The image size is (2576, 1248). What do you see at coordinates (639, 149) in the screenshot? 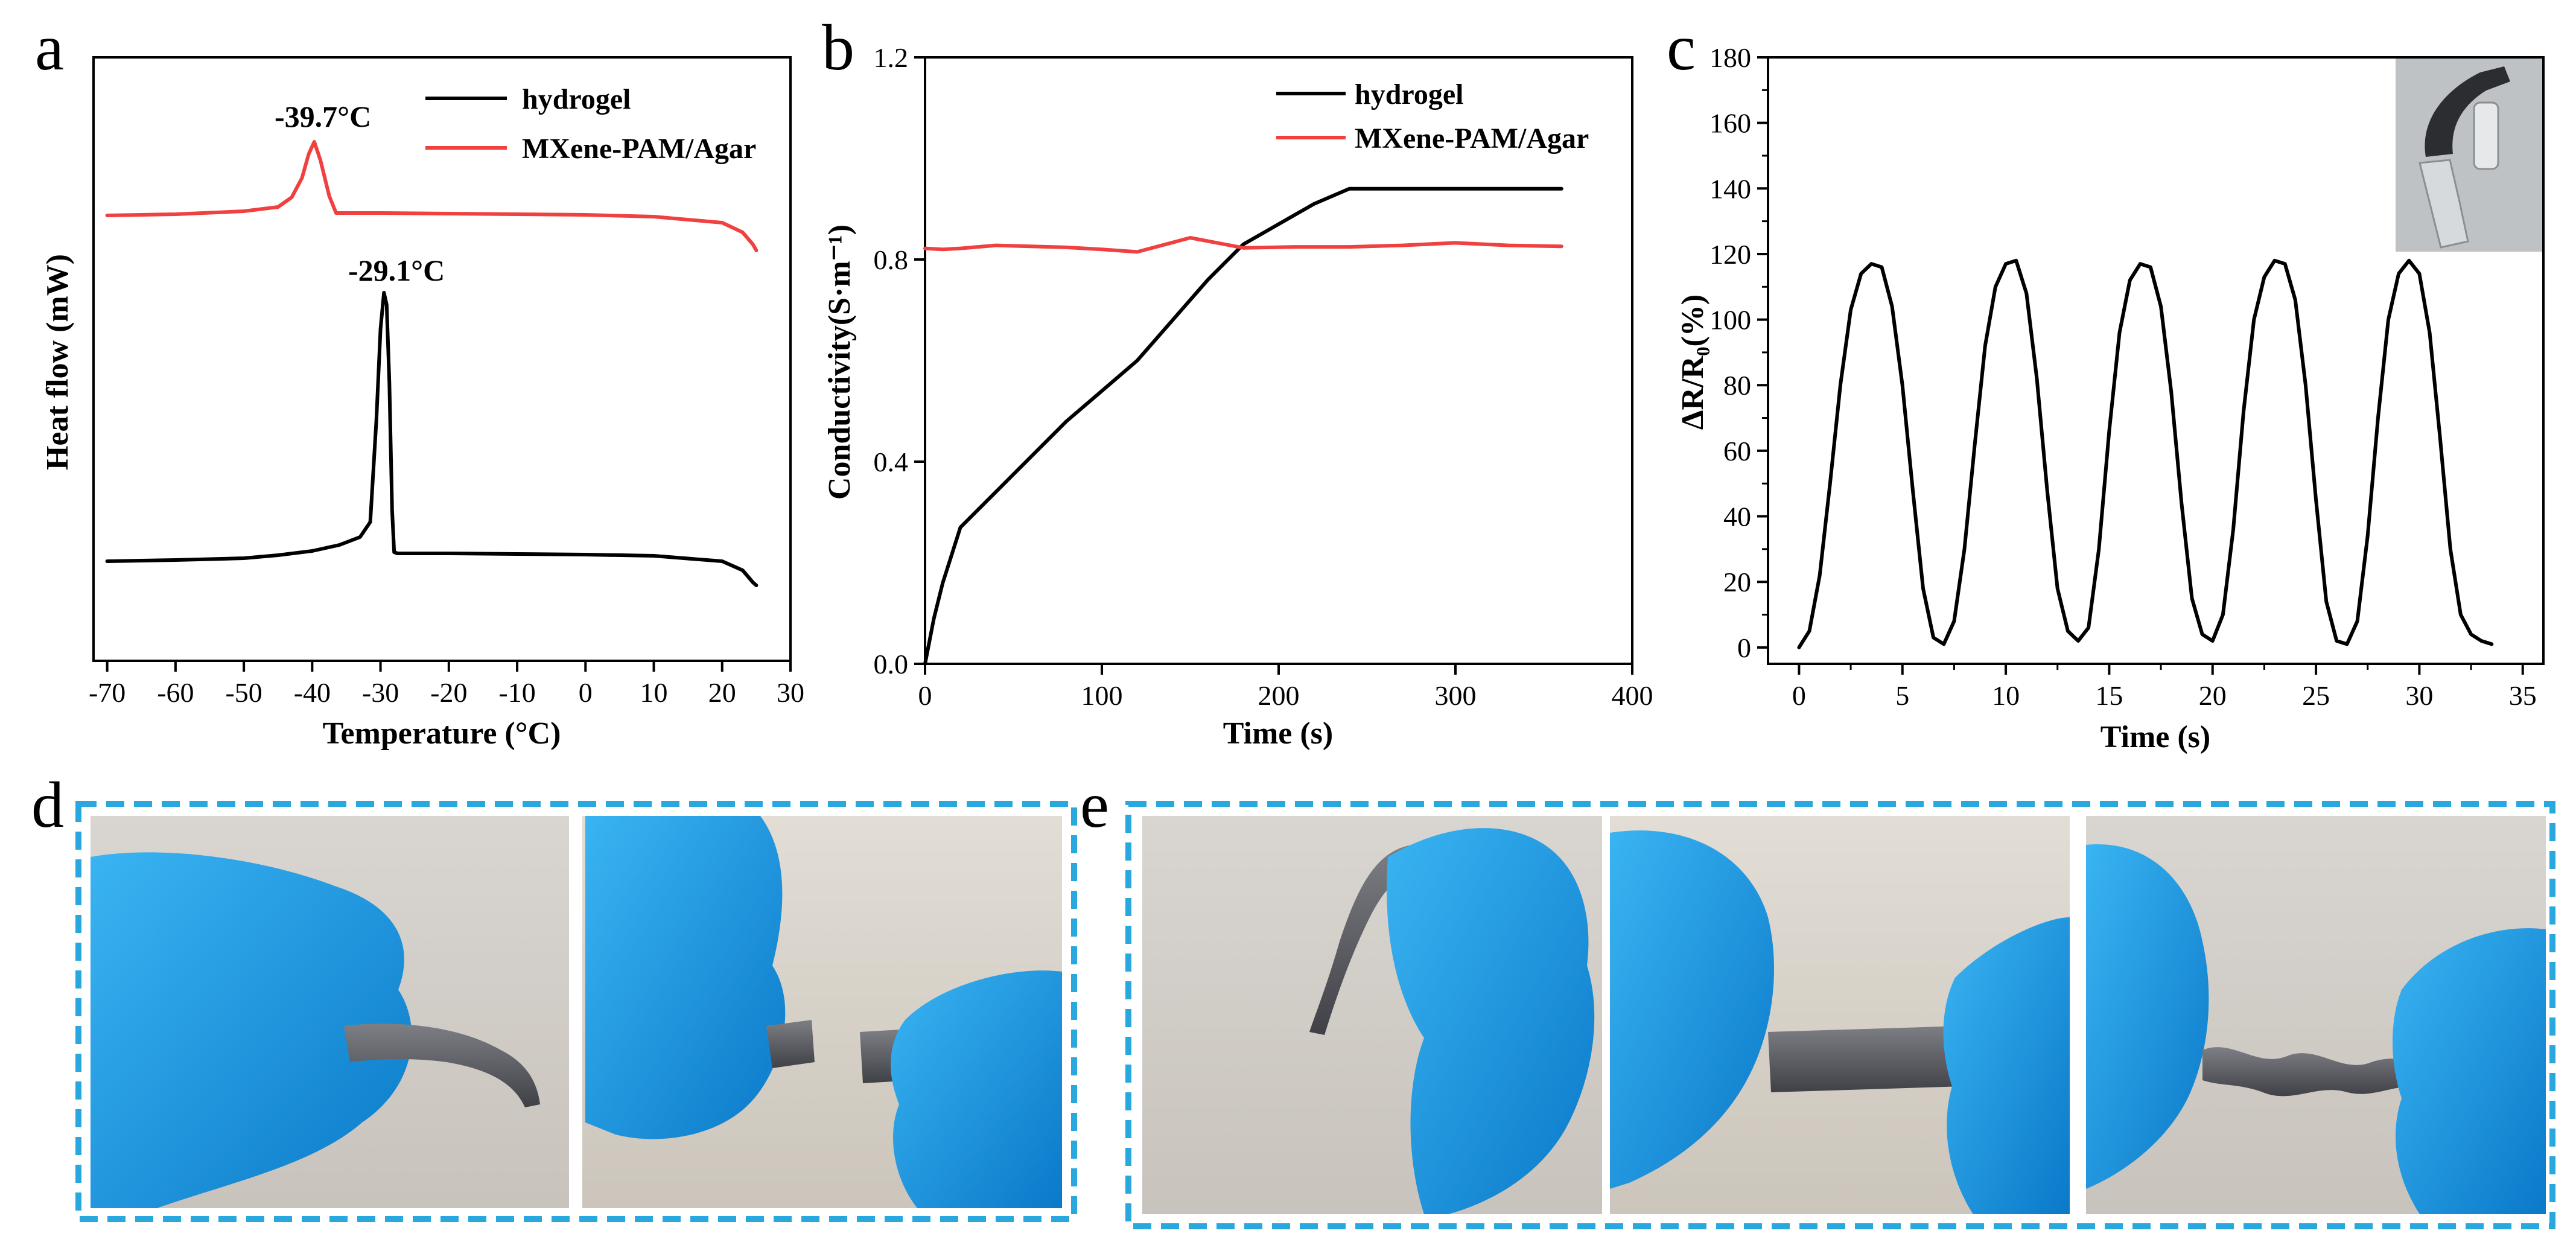
I see `legend-a-mxene-label: MXene-PAM/Agar` at bounding box center [639, 149].